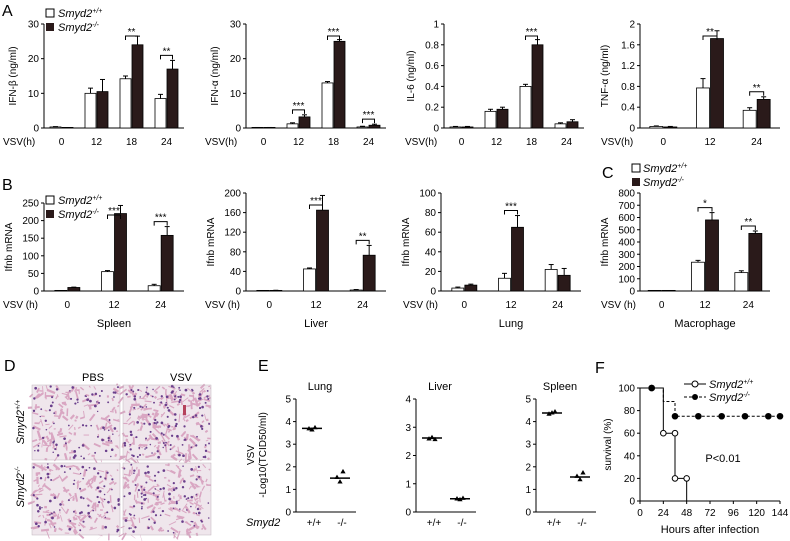  I want to click on y-tick-label: 800, so click(626, 194).